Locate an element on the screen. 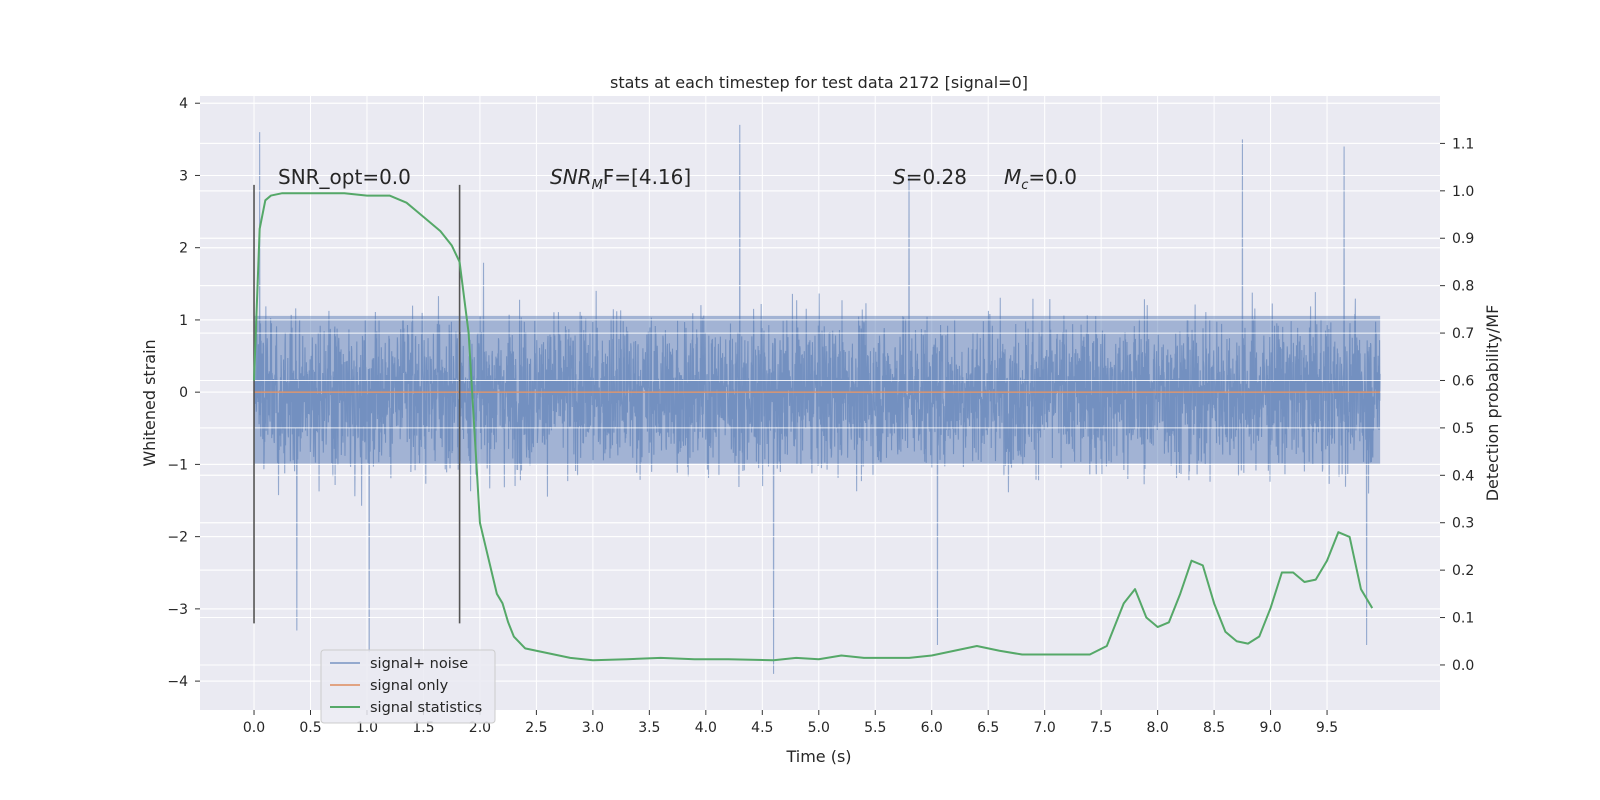 Image resolution: width=1600 pixels, height=800 pixels. y2-tick-label: 1.1 is located at coordinates (1463, 144).